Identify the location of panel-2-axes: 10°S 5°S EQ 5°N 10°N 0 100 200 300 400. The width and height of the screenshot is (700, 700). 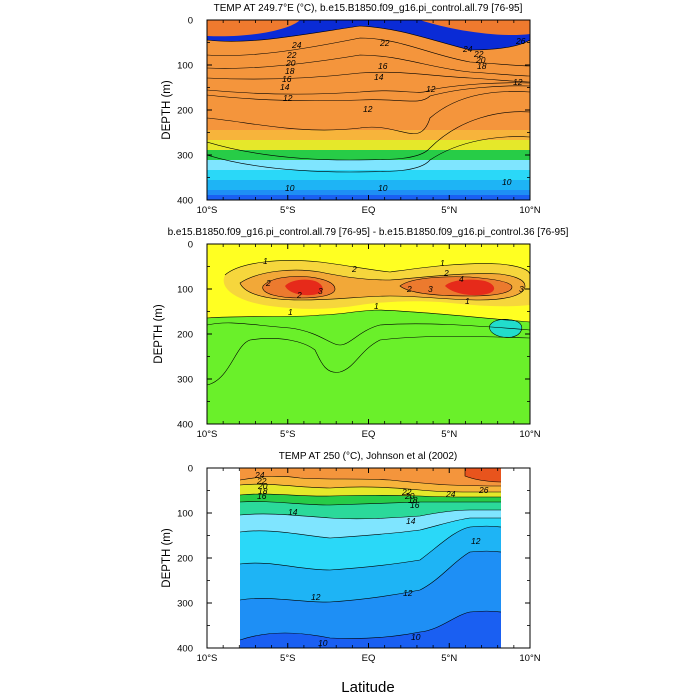
(359, 340).